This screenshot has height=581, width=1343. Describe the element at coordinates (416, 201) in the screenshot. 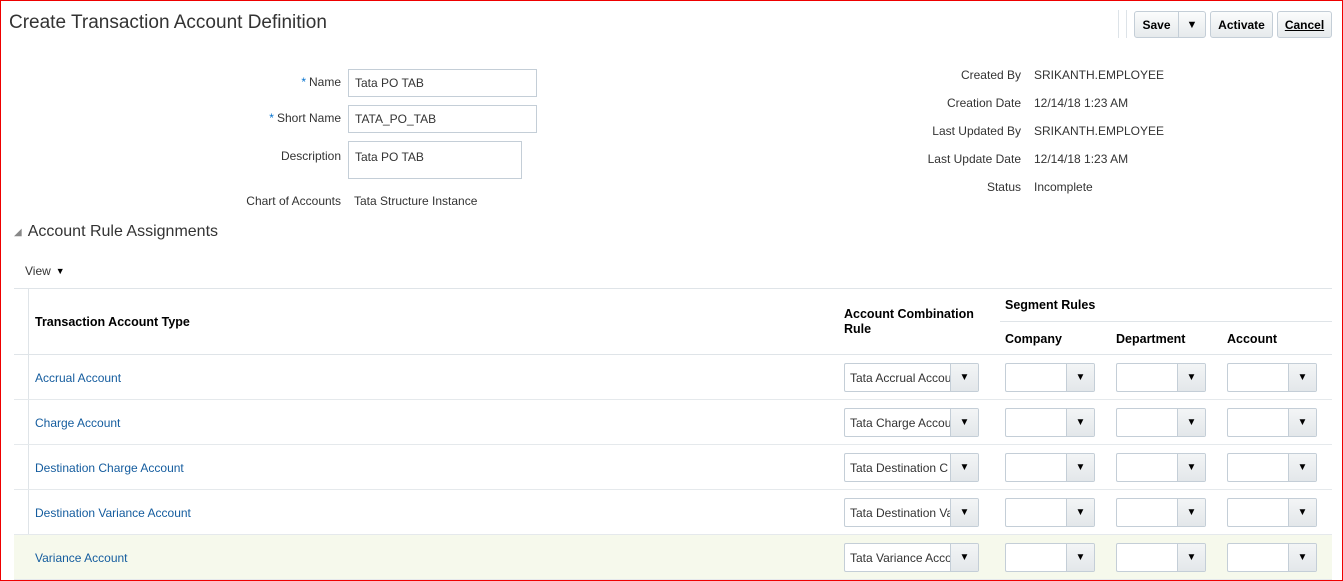

I see `chart-of-accounts-value: Tata Structure Instance` at that location.